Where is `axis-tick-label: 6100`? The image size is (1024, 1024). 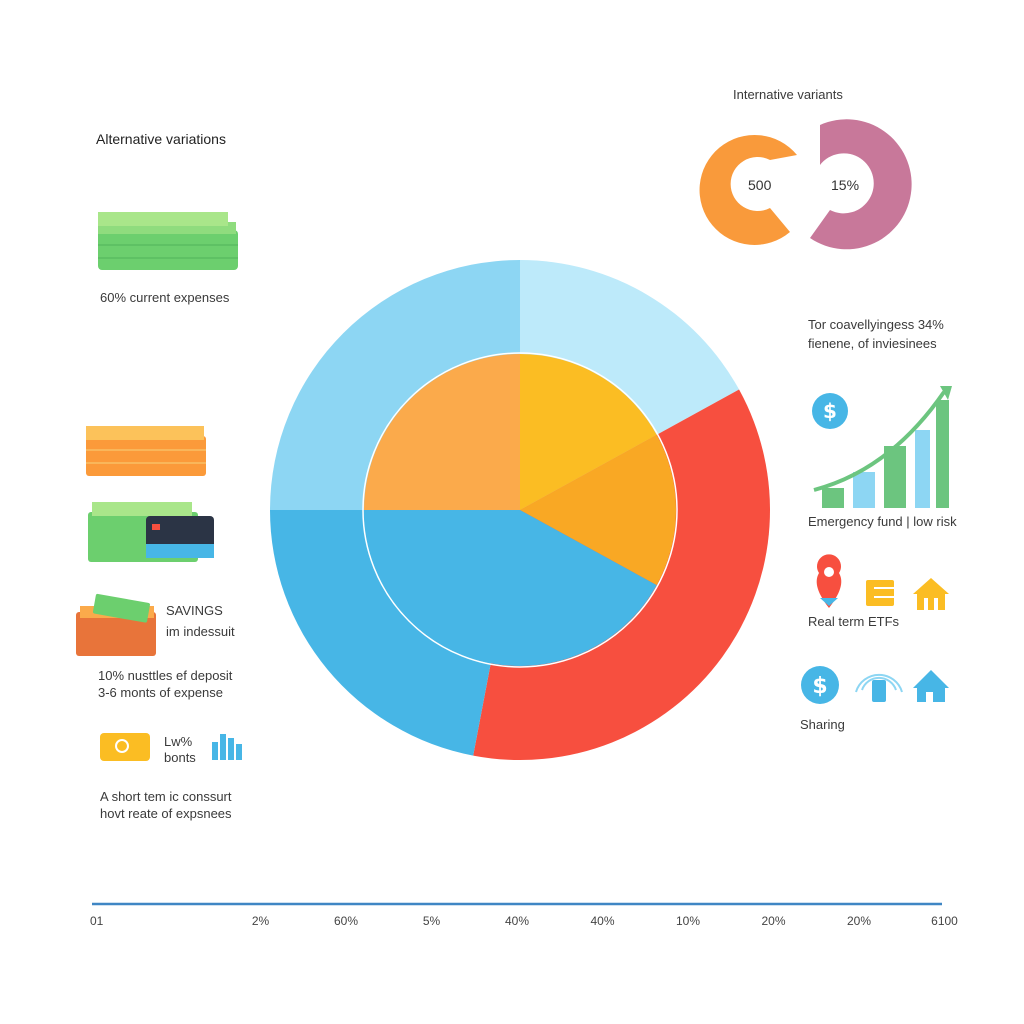 axis-tick-label: 6100 is located at coordinates (944, 921).